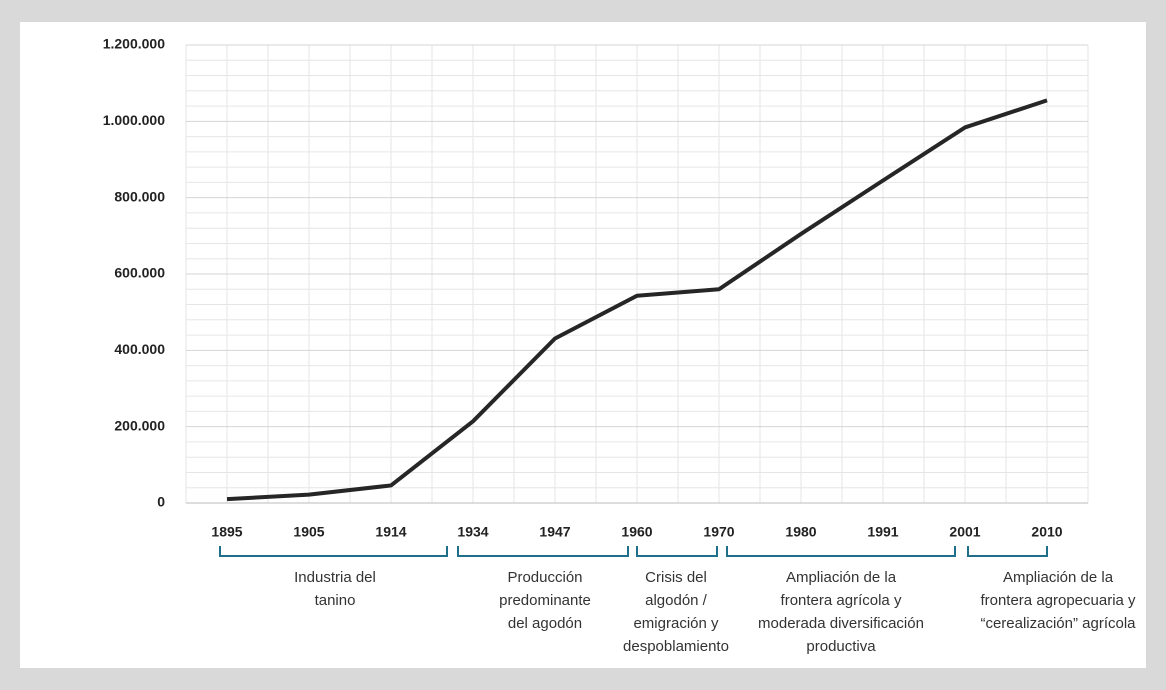  What do you see at coordinates (676, 600) in the screenshot?
I see `period-label: algodón /` at bounding box center [676, 600].